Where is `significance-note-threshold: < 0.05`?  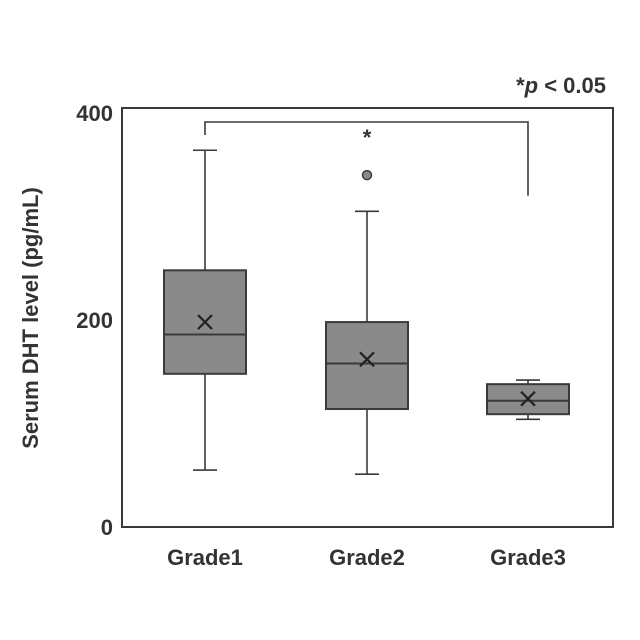 significance-note-threshold: < 0.05 is located at coordinates (572, 85).